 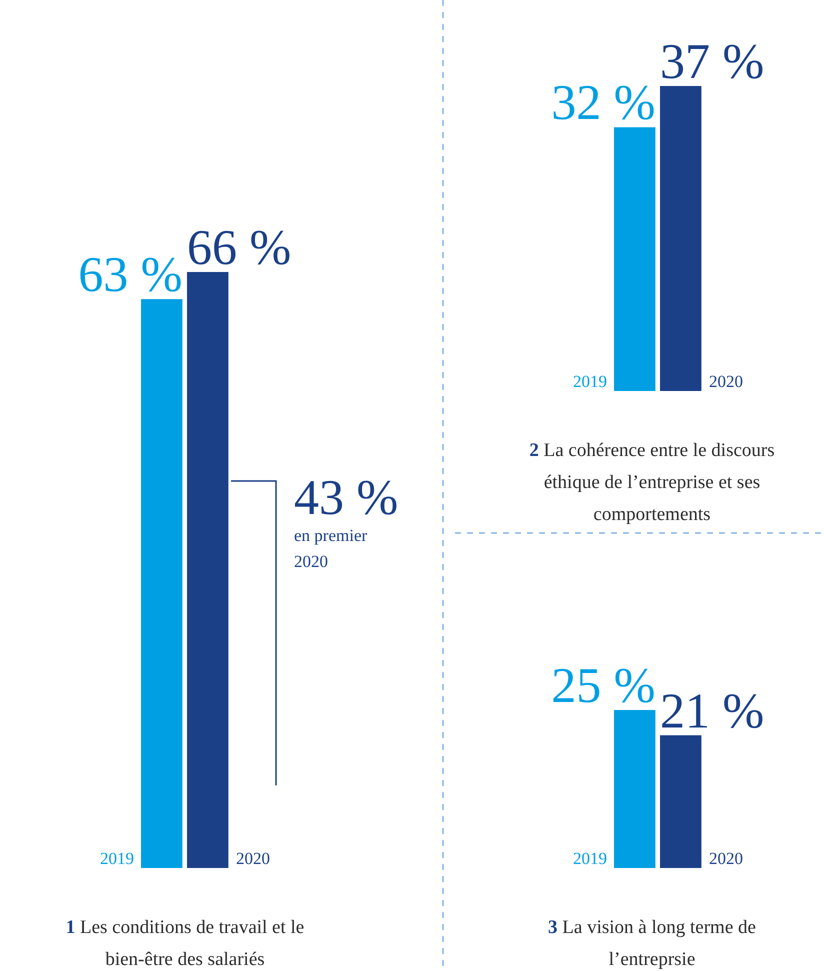 I want to click on data-label: 37 %, so click(x=712, y=61).